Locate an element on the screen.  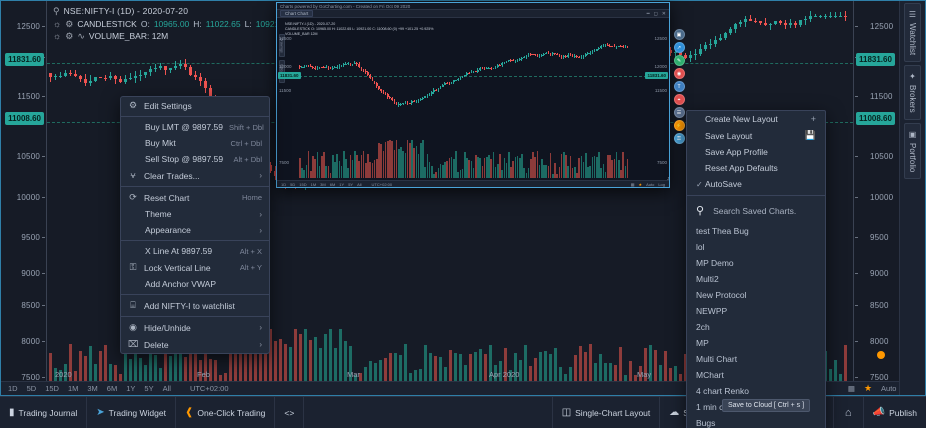
saved-chart-item: 4 chart Renko is located at coordinates (722, 391).